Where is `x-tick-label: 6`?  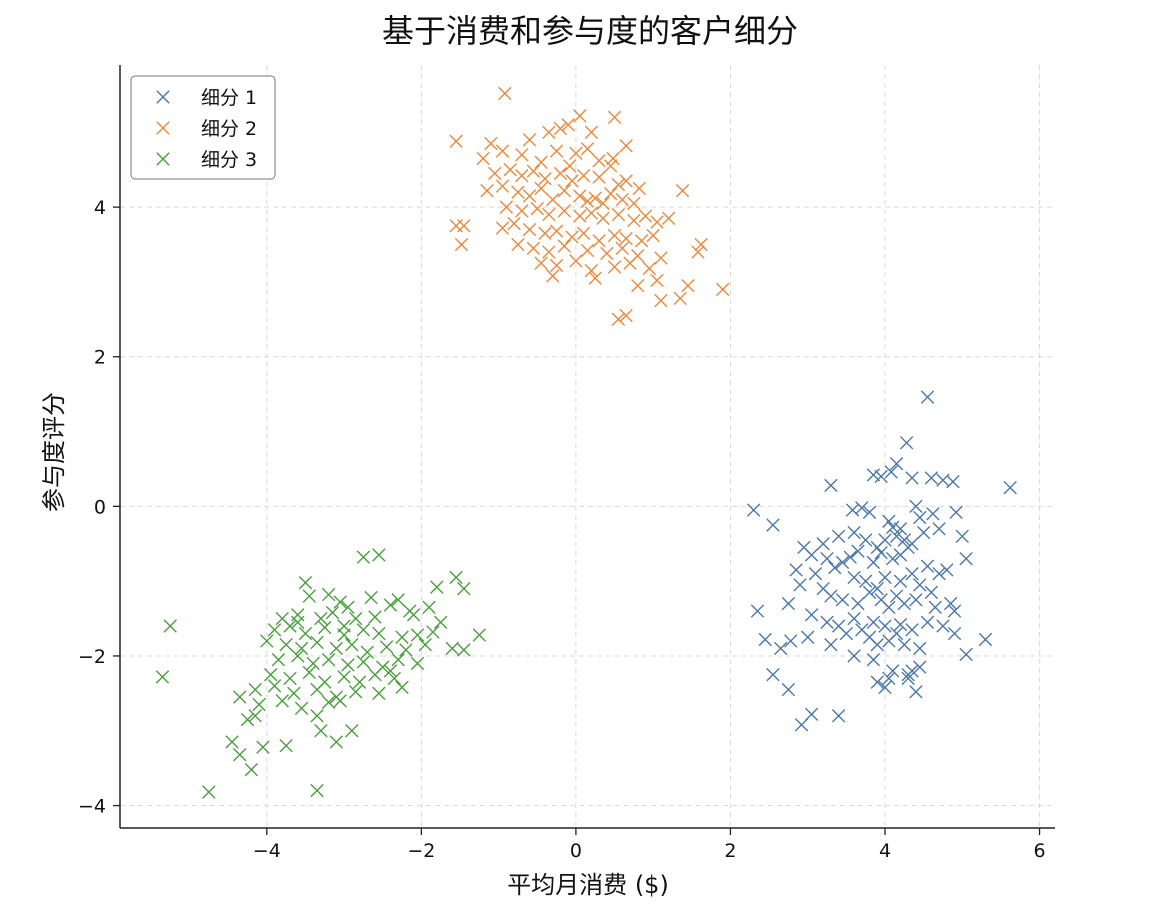 x-tick-label: 6 is located at coordinates (1039, 851).